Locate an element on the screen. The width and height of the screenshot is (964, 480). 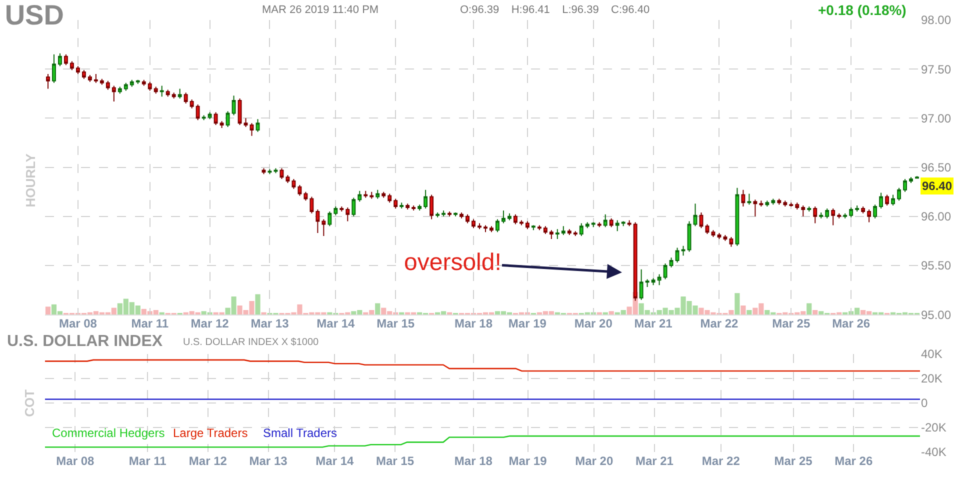
x-tick-label: Mar 26 is located at coordinates (853, 461).